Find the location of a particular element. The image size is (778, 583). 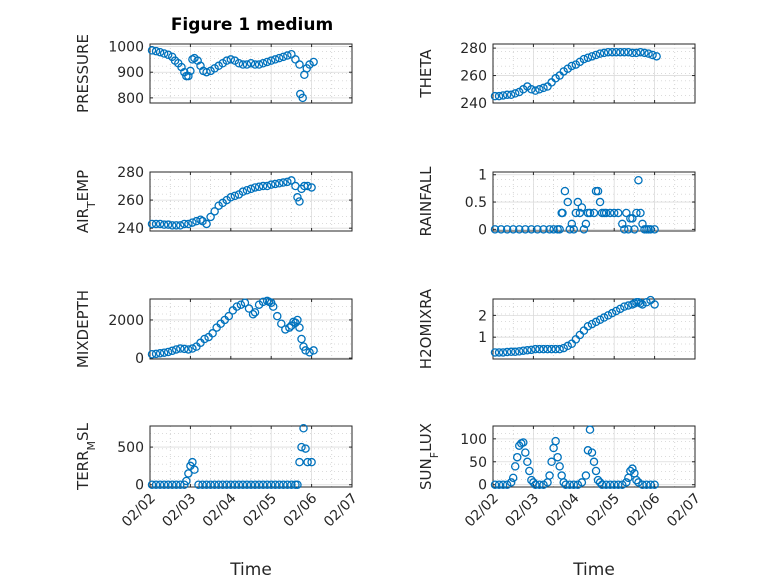

x-tick-label: 02/03 is located at coordinates (179, 511).